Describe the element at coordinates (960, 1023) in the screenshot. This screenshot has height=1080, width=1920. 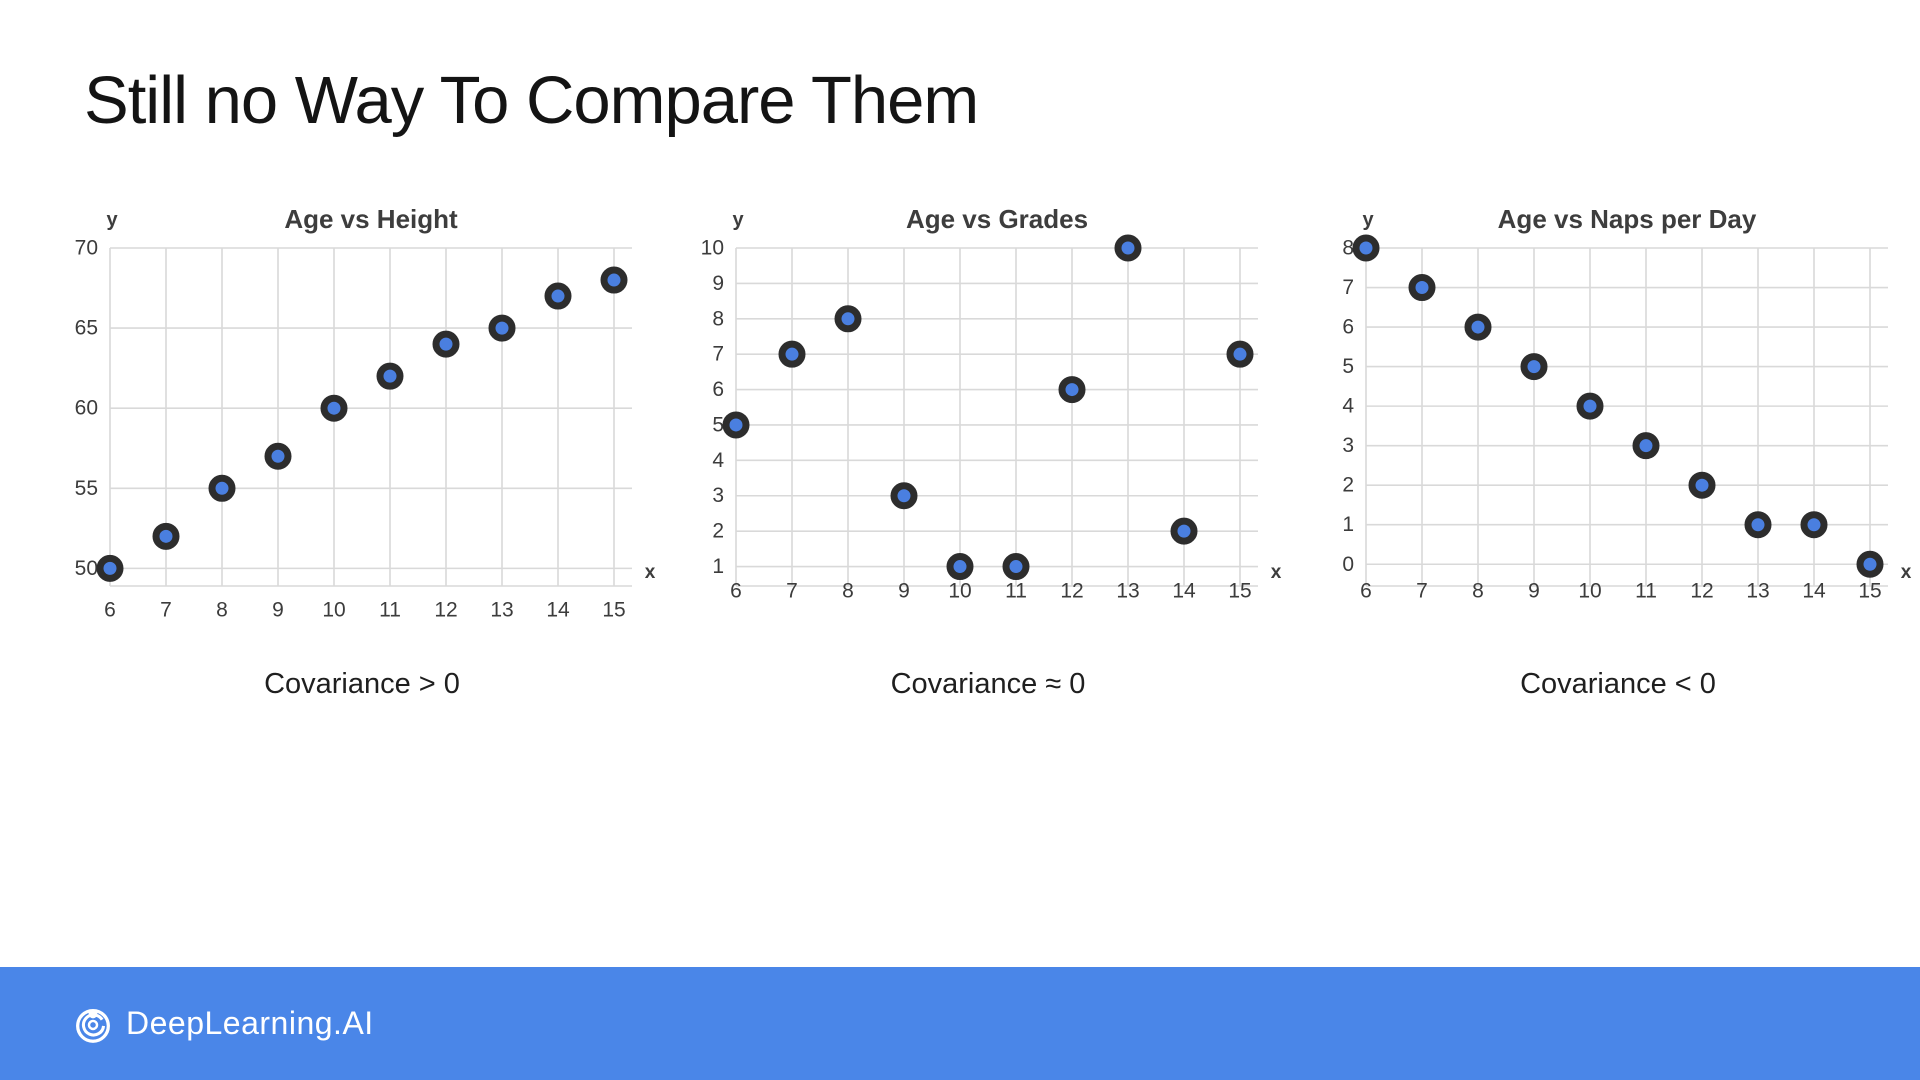
I see `footer-bar: DeepLearning.AI` at that location.